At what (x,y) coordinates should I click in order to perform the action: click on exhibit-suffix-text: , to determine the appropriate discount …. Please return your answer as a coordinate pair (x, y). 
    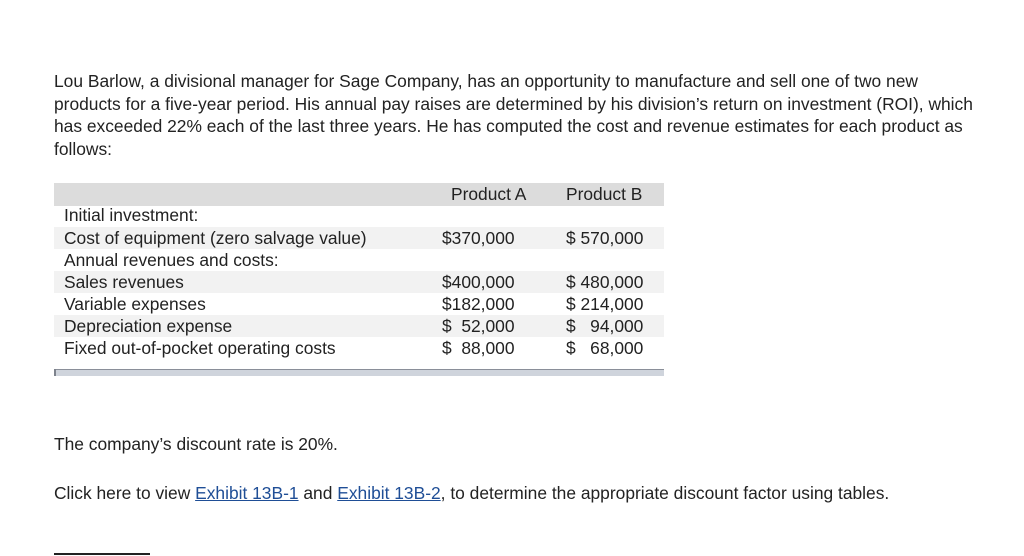
    Looking at the image, I should click on (665, 493).